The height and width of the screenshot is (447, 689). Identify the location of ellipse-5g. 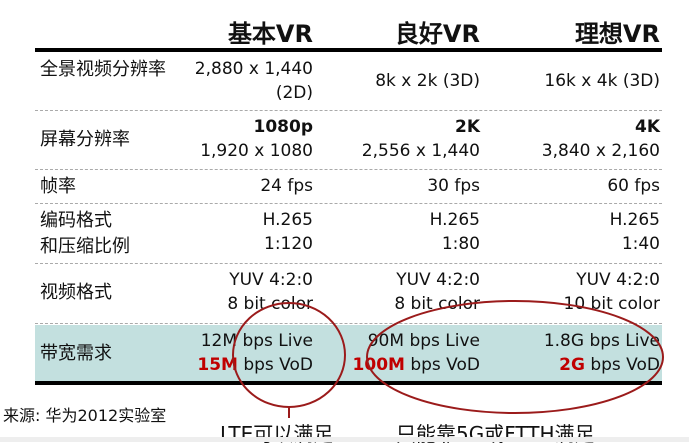
(515, 357).